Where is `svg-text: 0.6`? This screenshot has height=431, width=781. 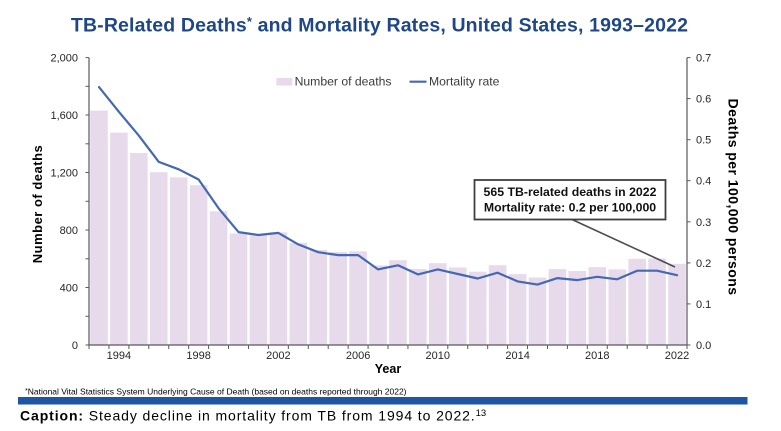 svg-text: 0.6 is located at coordinates (703, 100).